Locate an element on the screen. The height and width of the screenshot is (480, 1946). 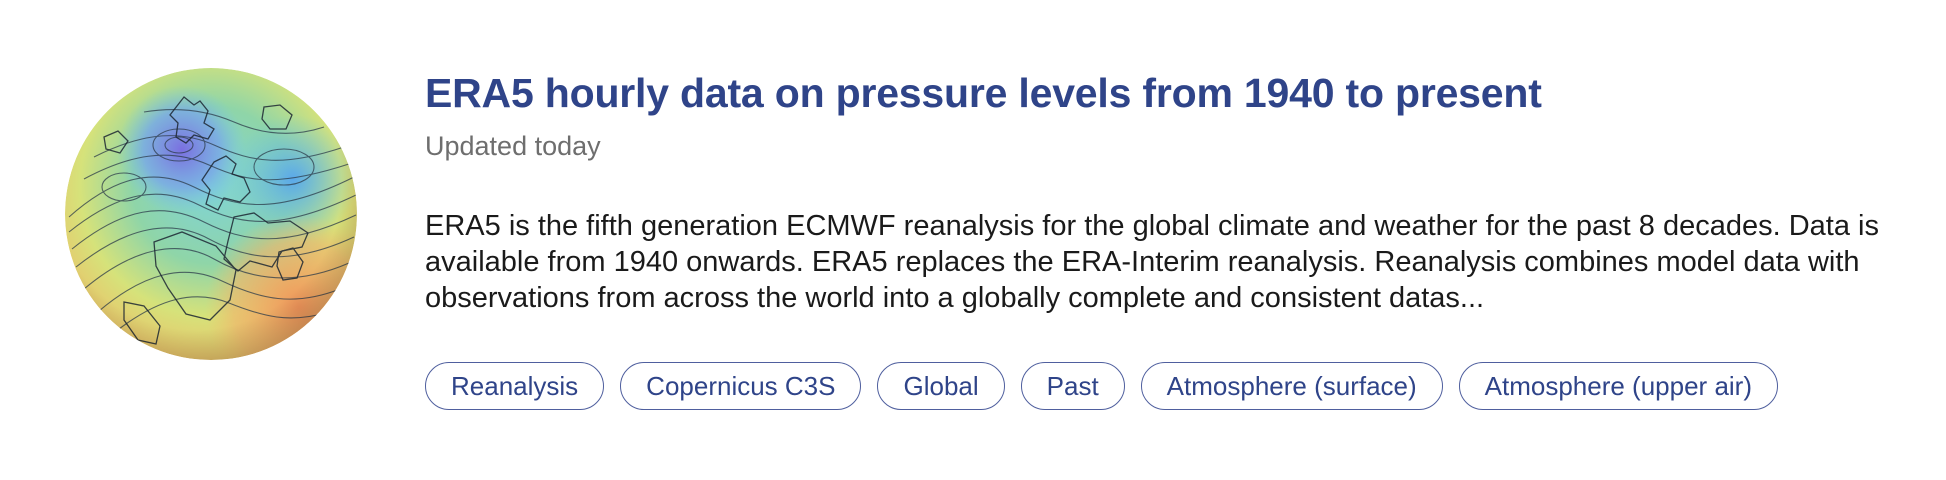
updated-status: Updated today is located at coordinates (513, 146).